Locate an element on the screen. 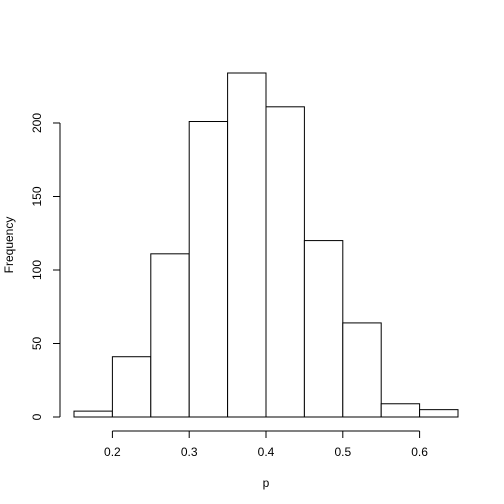 The image size is (504, 504). x-tick-label: 0.6 is located at coordinates (419, 452).